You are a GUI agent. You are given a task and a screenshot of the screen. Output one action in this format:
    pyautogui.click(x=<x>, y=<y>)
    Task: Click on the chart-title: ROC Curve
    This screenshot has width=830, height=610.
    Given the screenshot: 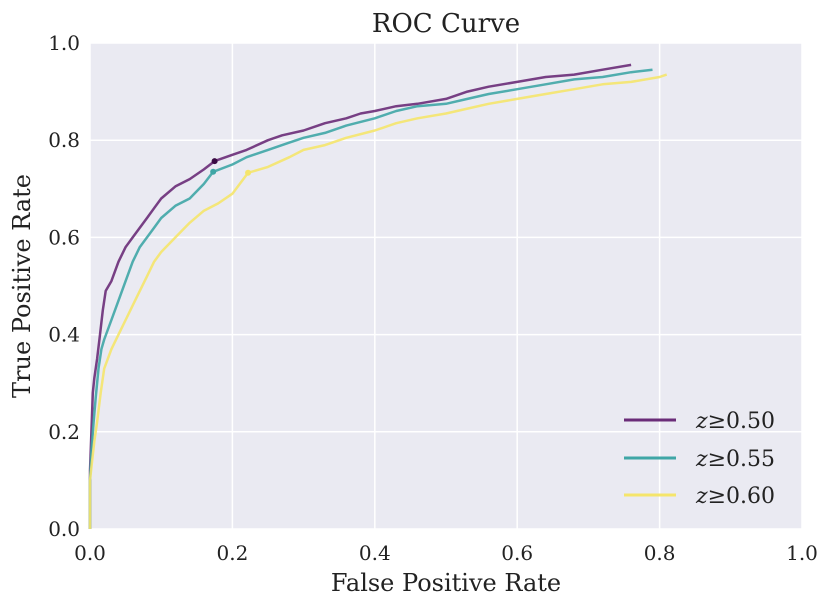 What is the action you would take?
    pyautogui.click(x=446, y=24)
    